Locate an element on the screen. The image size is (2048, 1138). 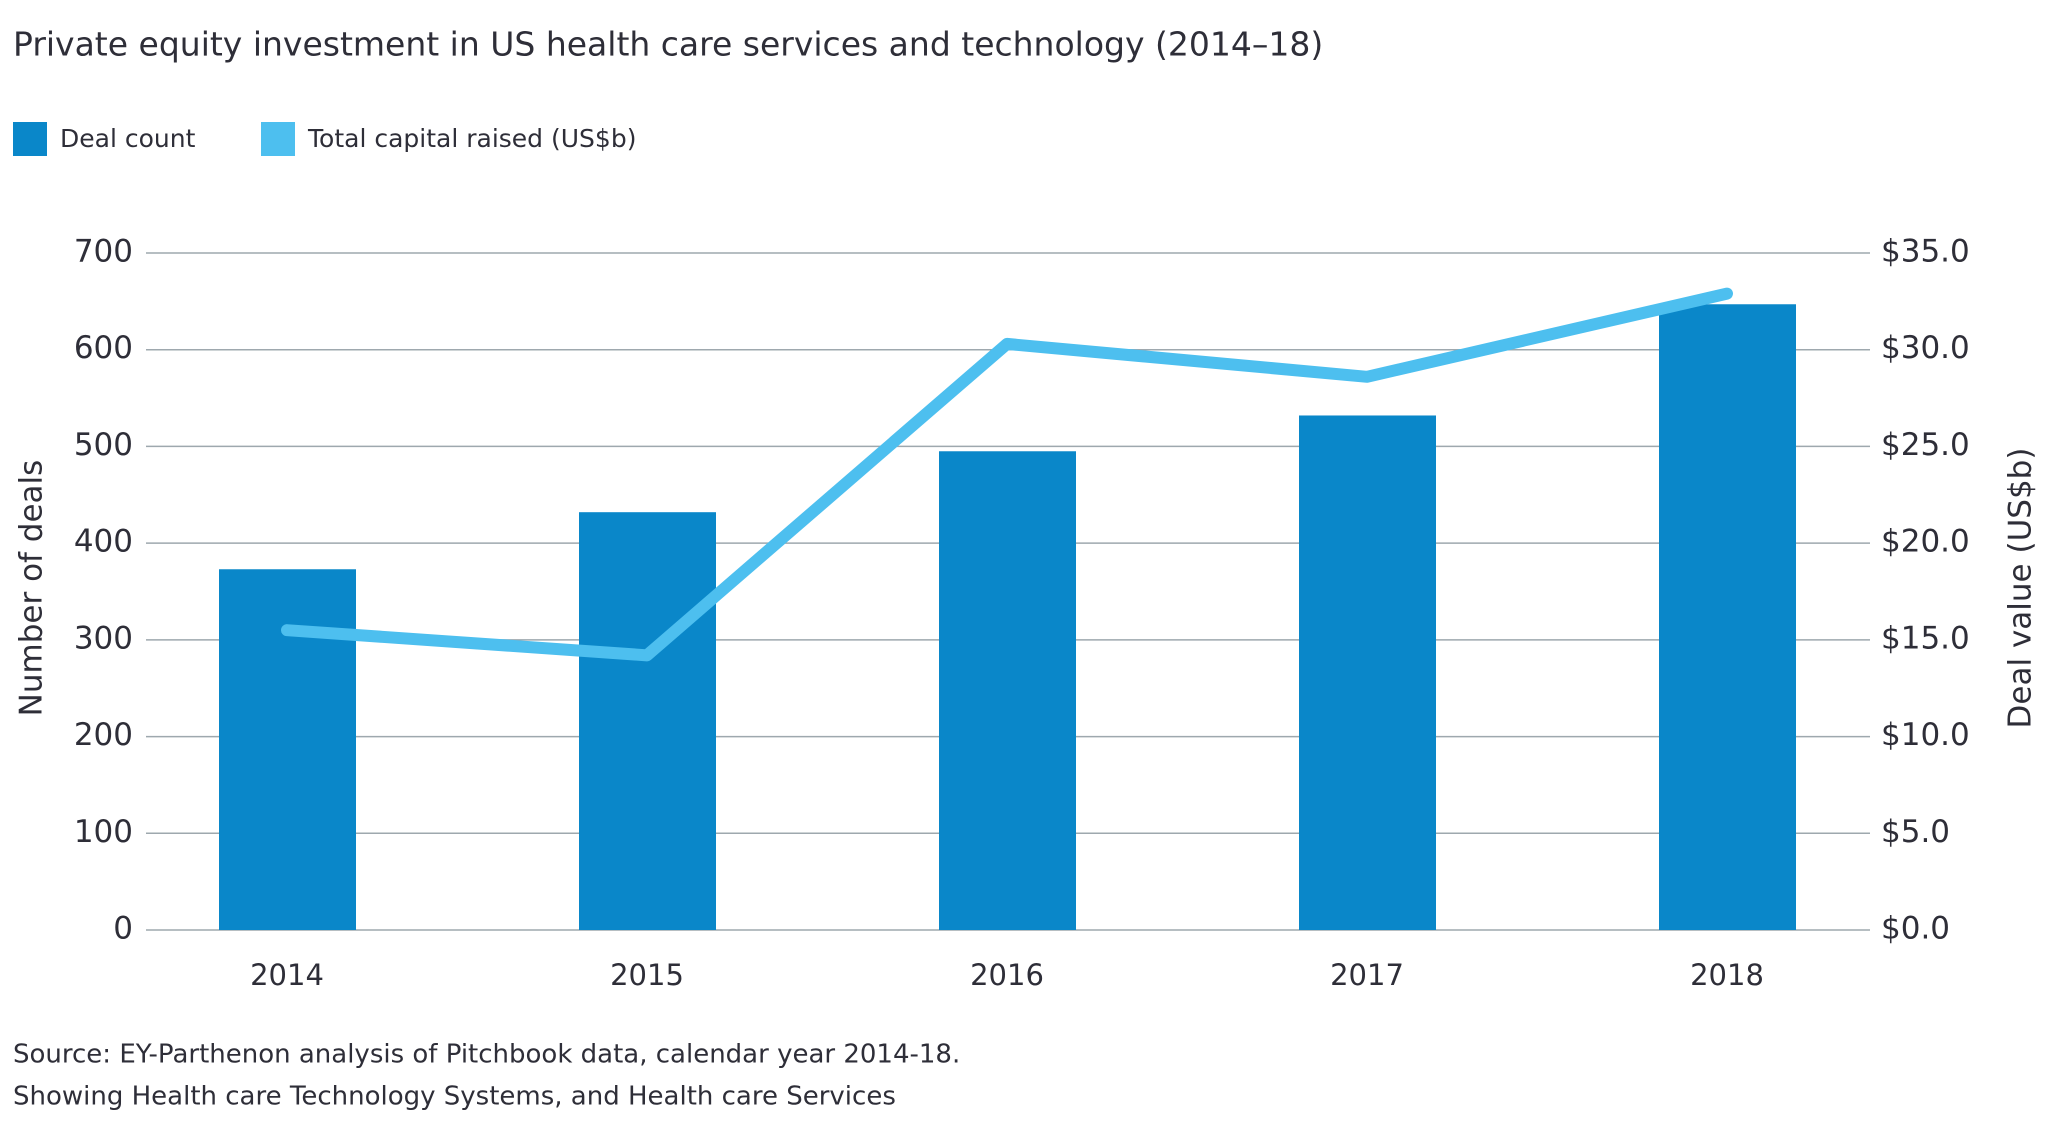
y-tick-label: 300 is located at coordinates (103, 638).